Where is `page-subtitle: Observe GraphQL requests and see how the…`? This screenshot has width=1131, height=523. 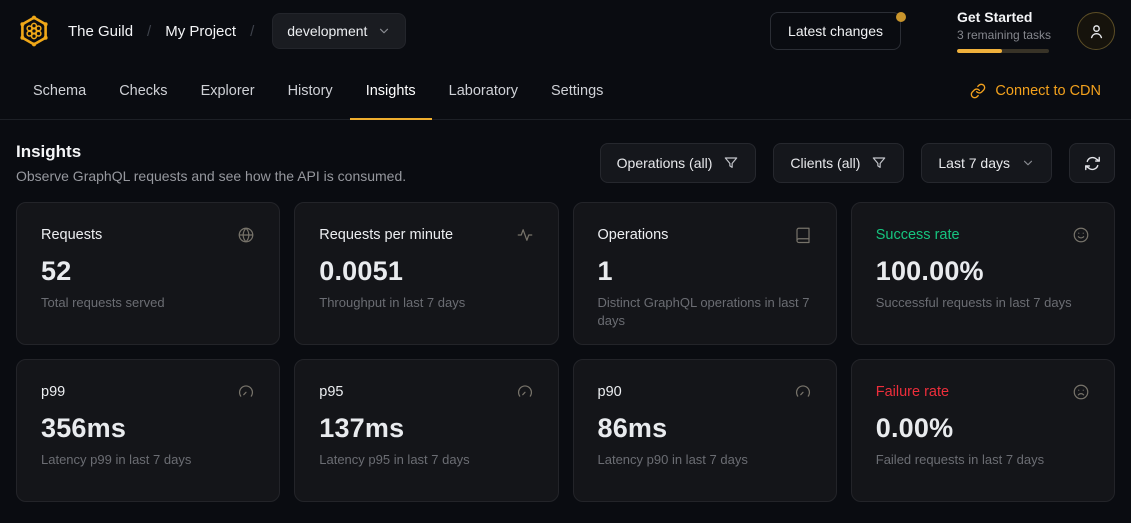
page-subtitle: Observe GraphQL requests and see how the… is located at coordinates (211, 176).